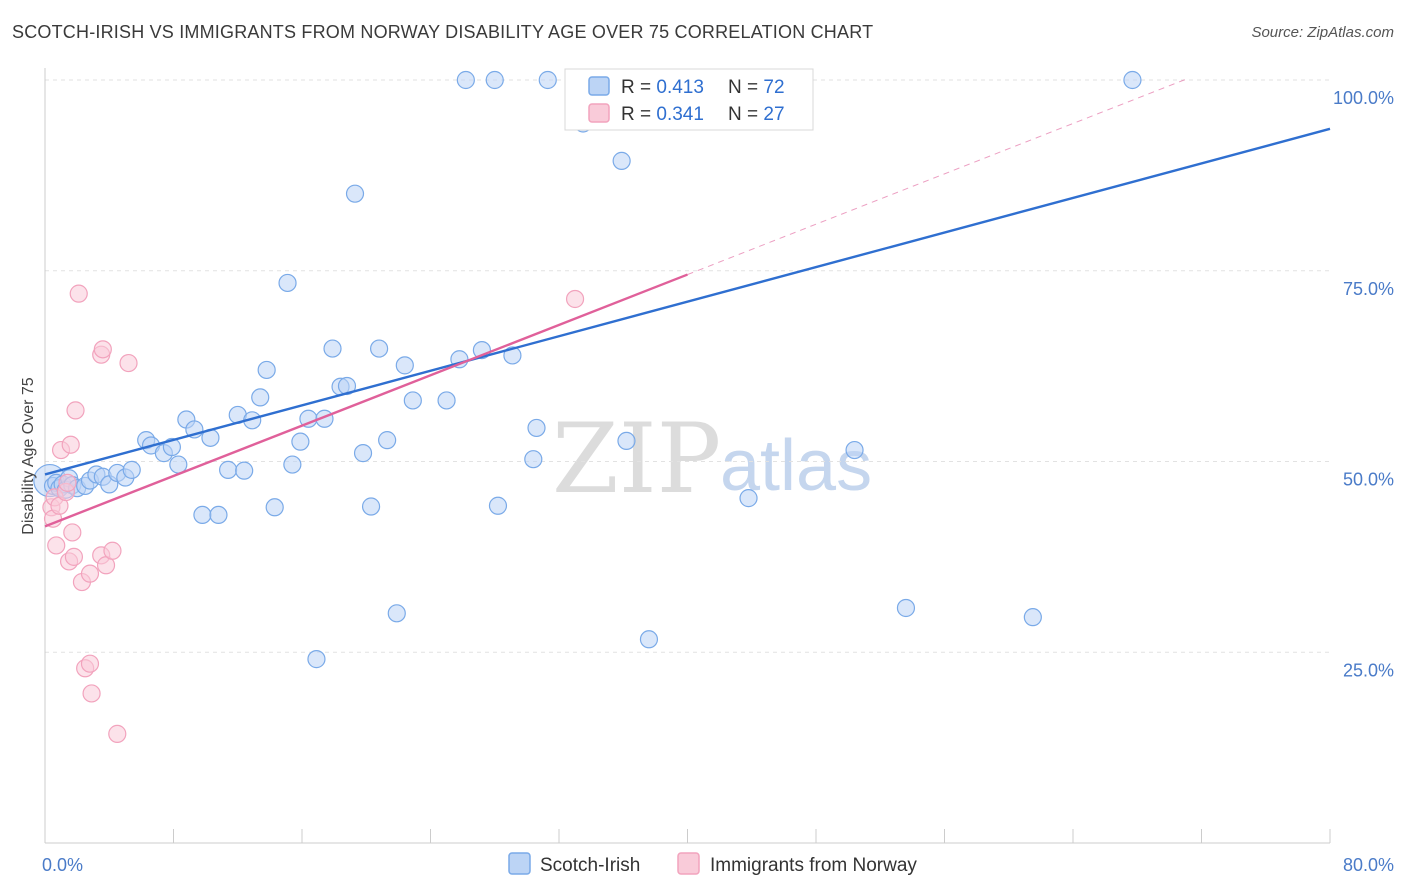 Image resolution: width=1406 pixels, height=892 pixels. What do you see at coordinates (1368, 480) in the screenshot?
I see `y-tick-label: 50.0%` at bounding box center [1368, 480].